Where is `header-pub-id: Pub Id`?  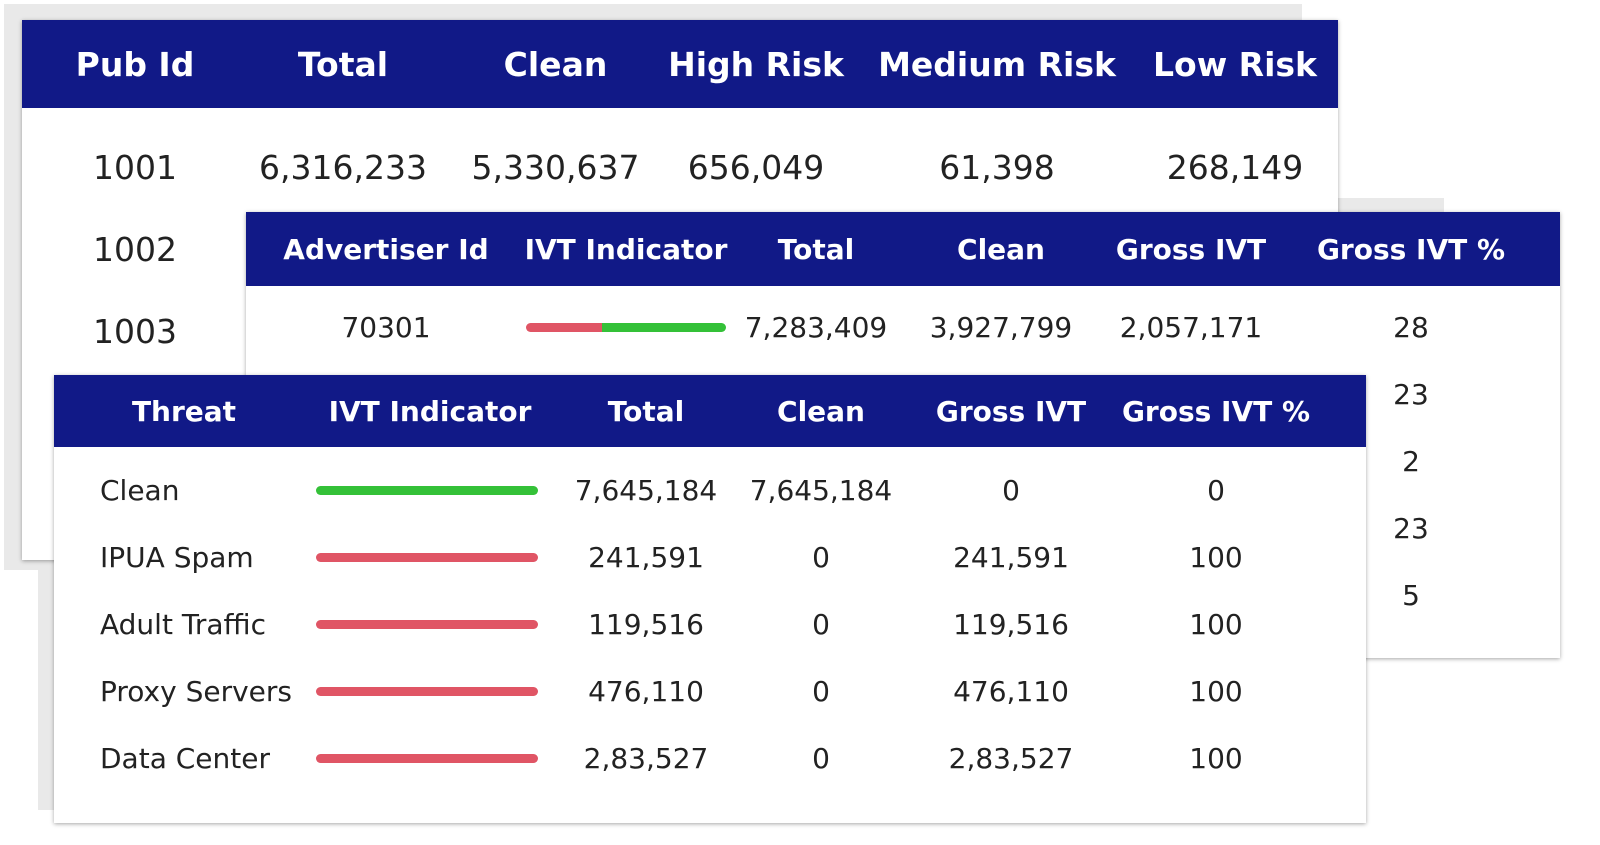
header-pub-id: Pub Id is located at coordinates (135, 64).